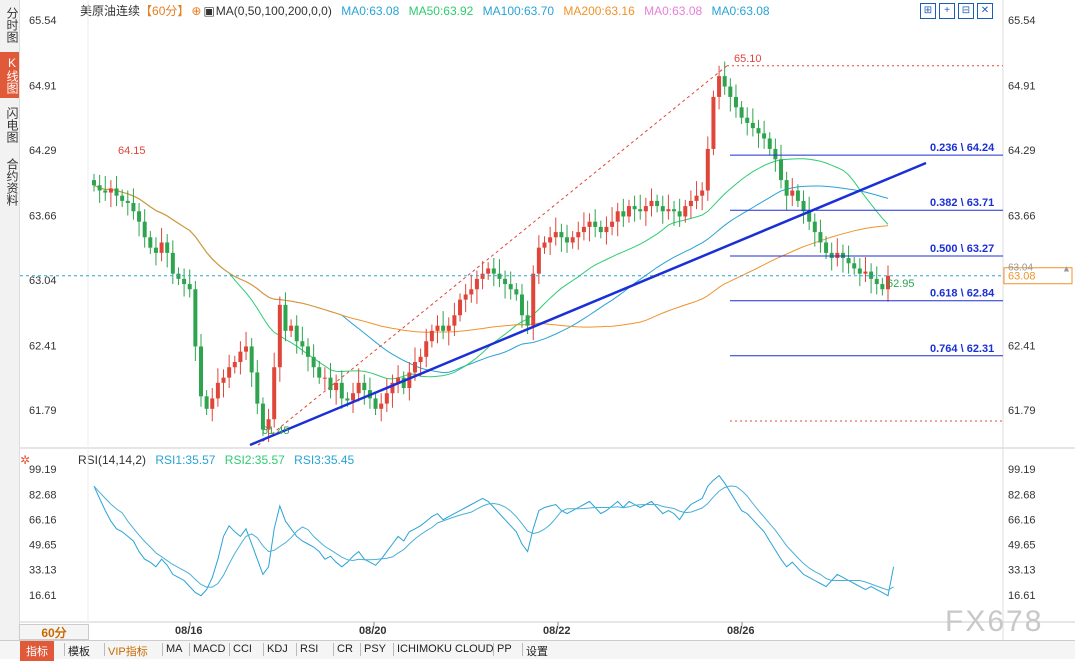 Image resolution: width=1075 pixels, height=661 pixels. I want to click on bottom-tab-6: KDJ, so click(277, 649).